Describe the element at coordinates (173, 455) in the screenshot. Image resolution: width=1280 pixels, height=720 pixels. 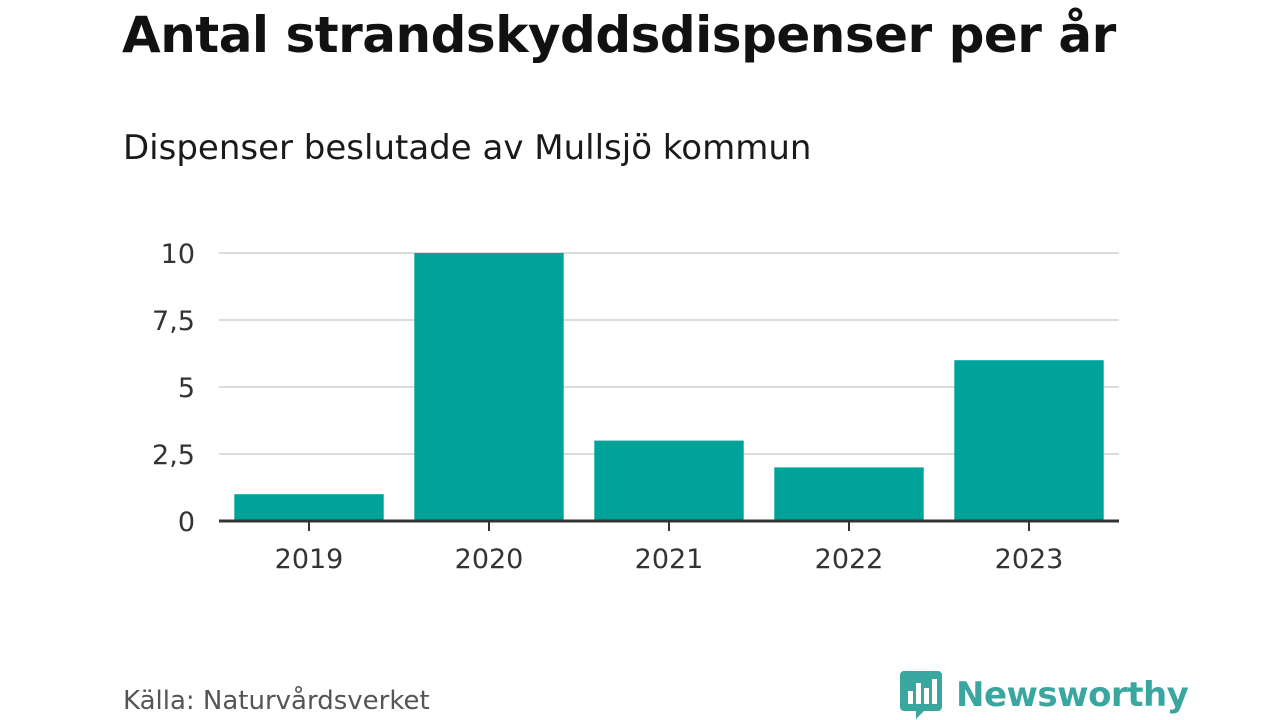
I see `y-tick-label: 2,5` at that location.